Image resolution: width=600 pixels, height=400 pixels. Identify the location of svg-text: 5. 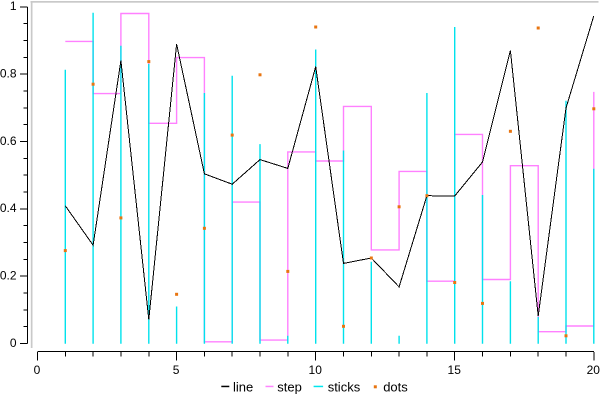
(176, 370).